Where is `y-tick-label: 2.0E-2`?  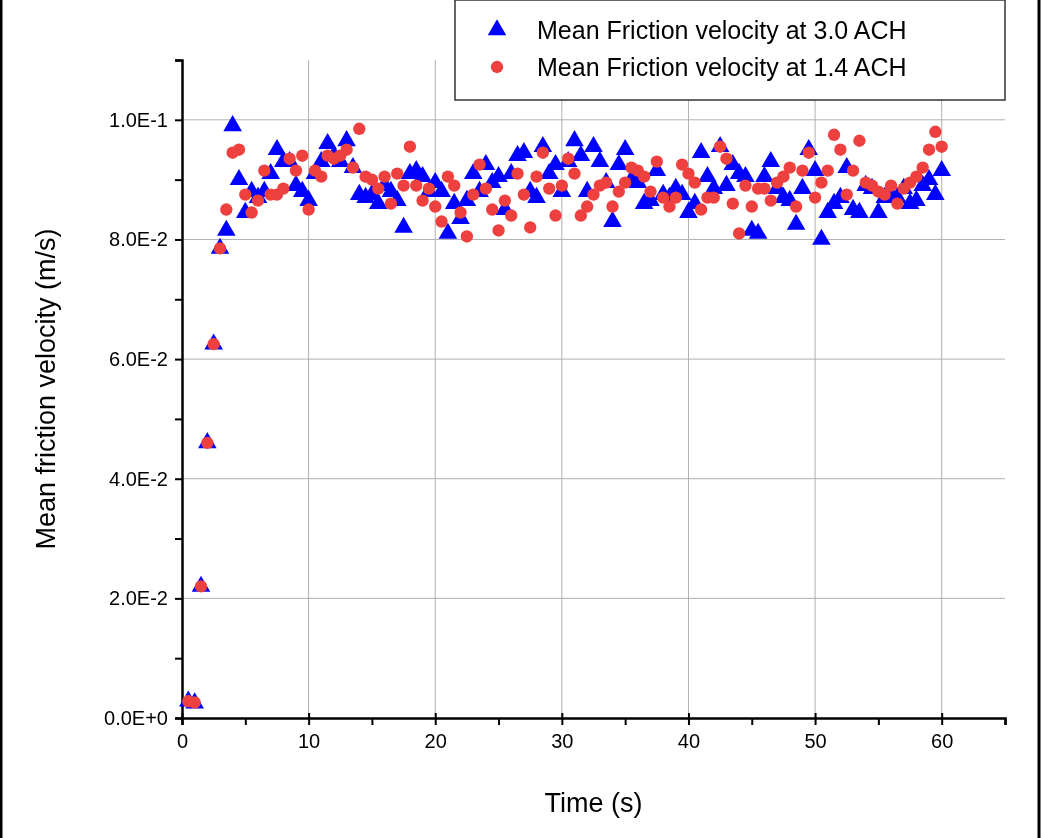 y-tick-label: 2.0E-2 is located at coordinates (138, 598).